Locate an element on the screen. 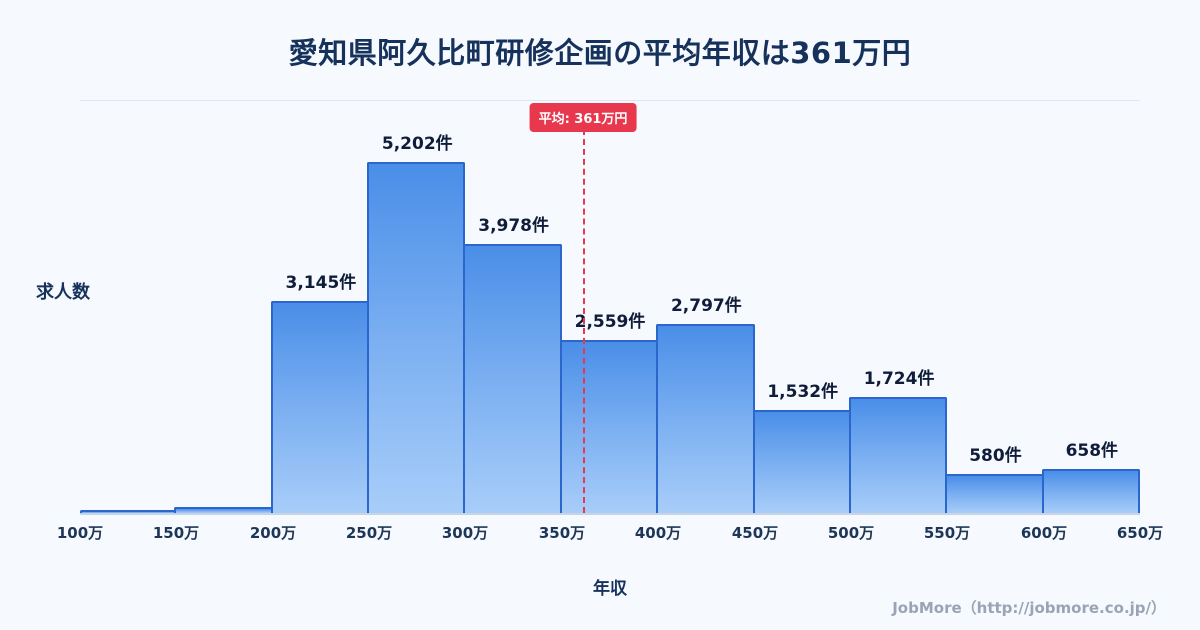  x-tick-label: 400万 is located at coordinates (658, 533).